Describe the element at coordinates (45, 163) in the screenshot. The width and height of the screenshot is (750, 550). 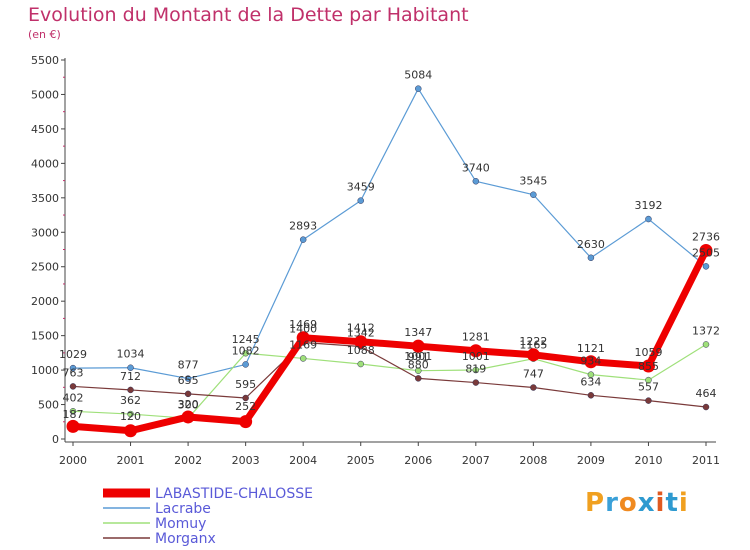
I see `y-tick-label: 4000` at that location.